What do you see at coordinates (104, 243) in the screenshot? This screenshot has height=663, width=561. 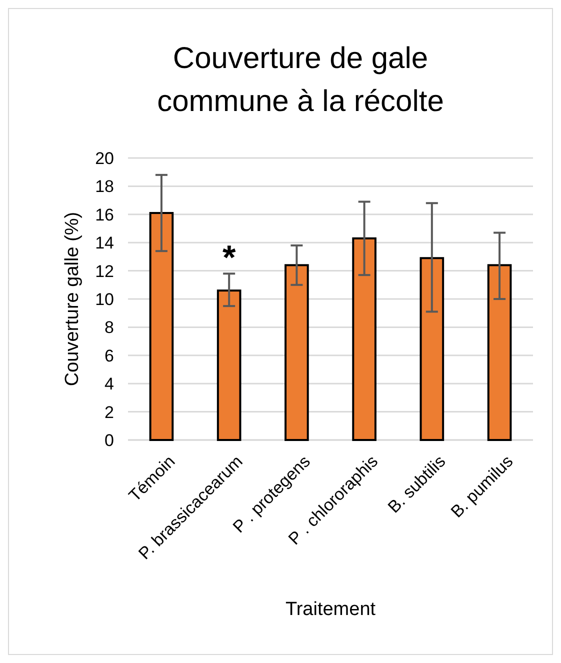 I see `y-tick-label: 14` at bounding box center [104, 243].